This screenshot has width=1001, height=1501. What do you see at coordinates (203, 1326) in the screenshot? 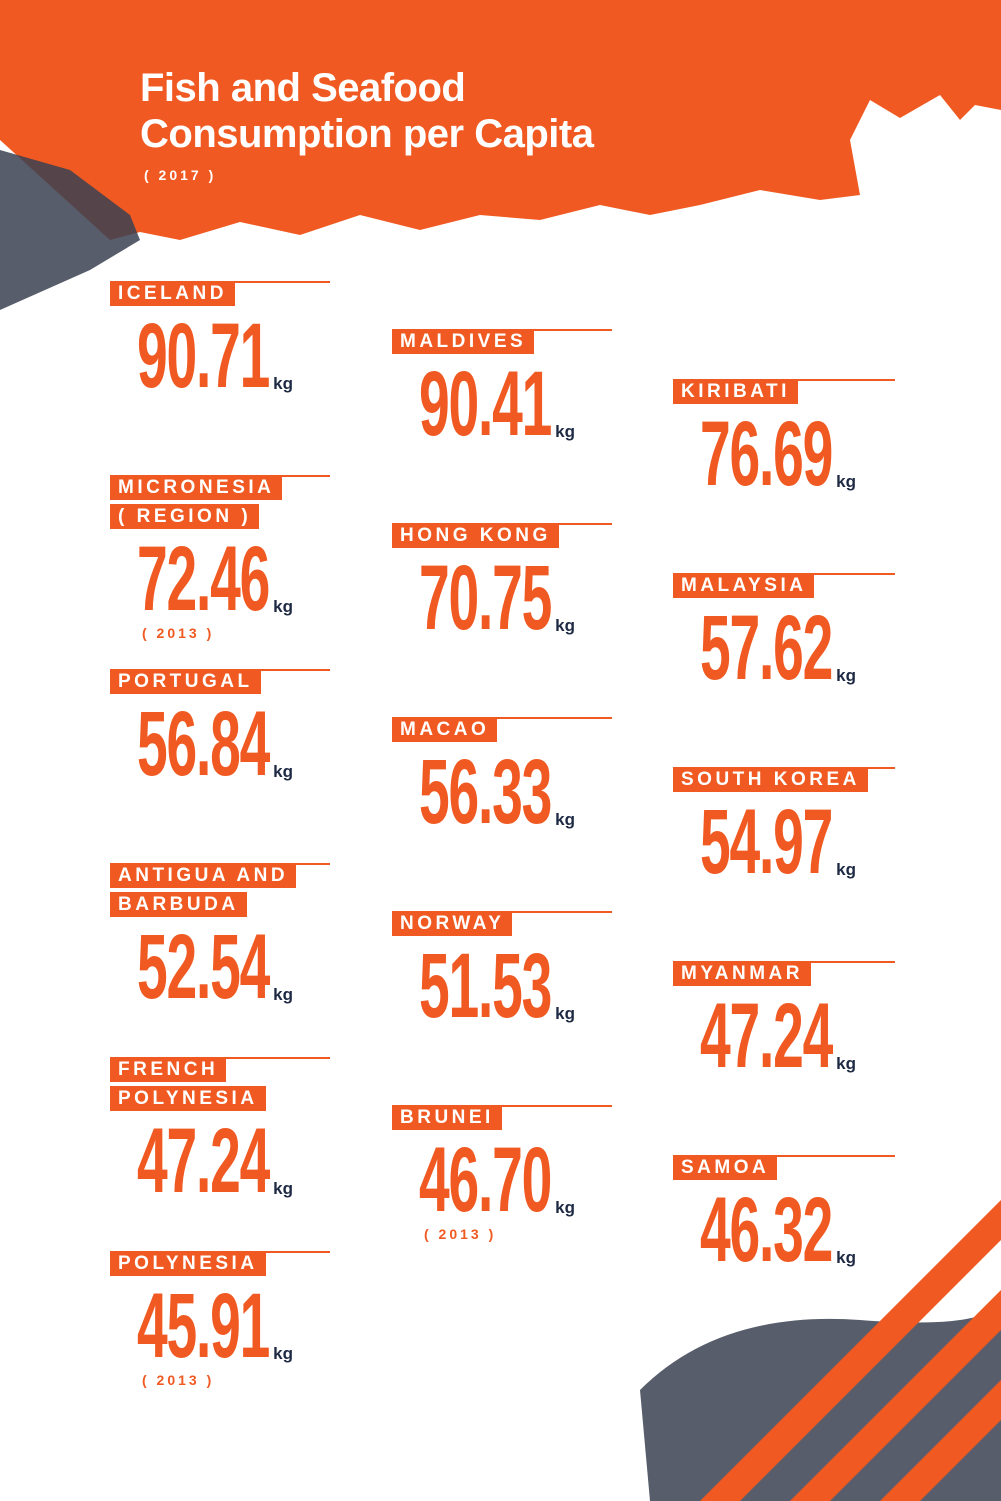
I see `value: 45.91` at bounding box center [203, 1326].